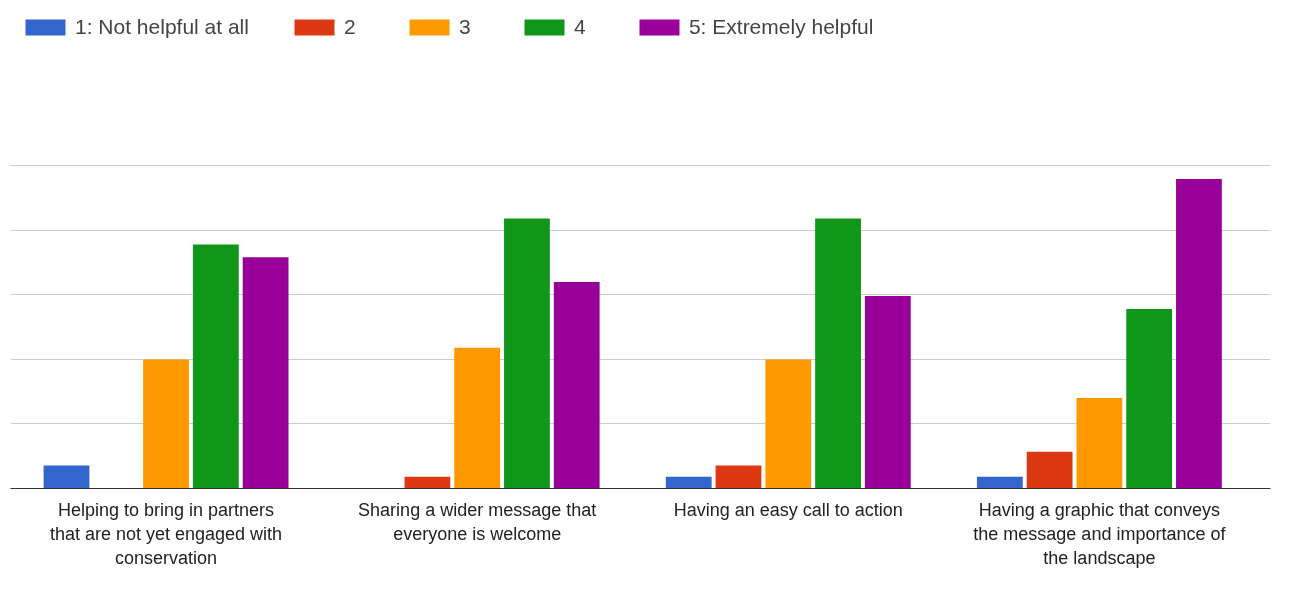 The image size is (1296, 594). What do you see at coordinates (465, 27) in the screenshot?
I see `legend-label: 3` at bounding box center [465, 27].